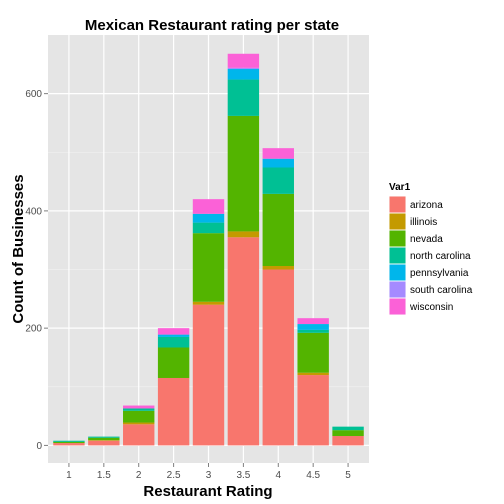  Describe the element at coordinates (104, 475) in the screenshot. I see `x-tick-label: 1.5` at that location.